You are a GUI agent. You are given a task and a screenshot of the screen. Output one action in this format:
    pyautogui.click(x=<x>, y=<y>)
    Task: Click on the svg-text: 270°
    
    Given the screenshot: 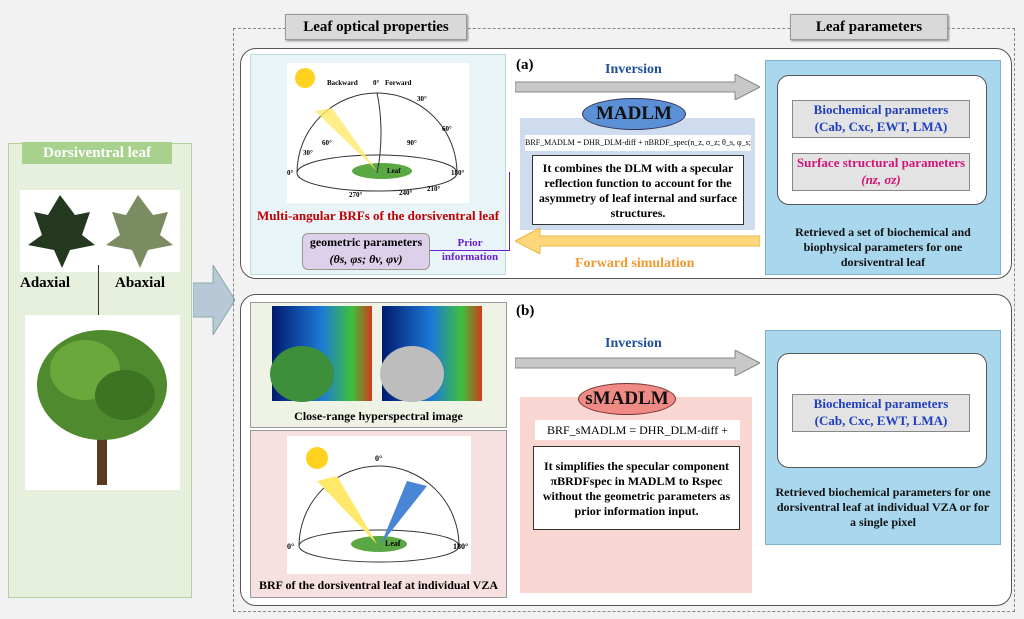 What is the action you would take?
    pyautogui.click(x=356, y=195)
    